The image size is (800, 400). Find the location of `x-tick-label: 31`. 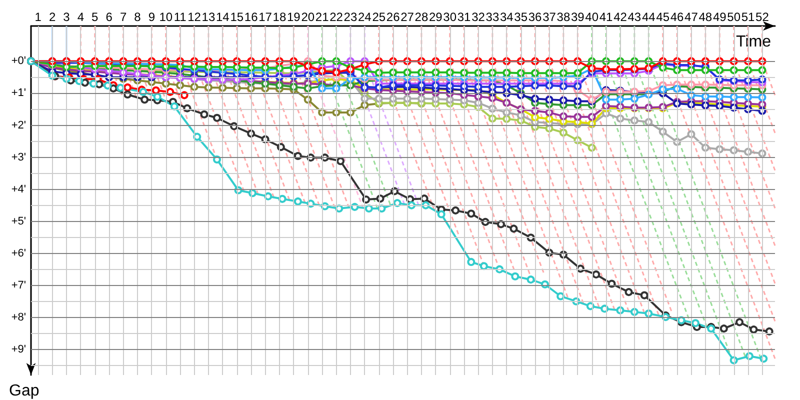

x-tick-label: 31 is located at coordinates (464, 17).